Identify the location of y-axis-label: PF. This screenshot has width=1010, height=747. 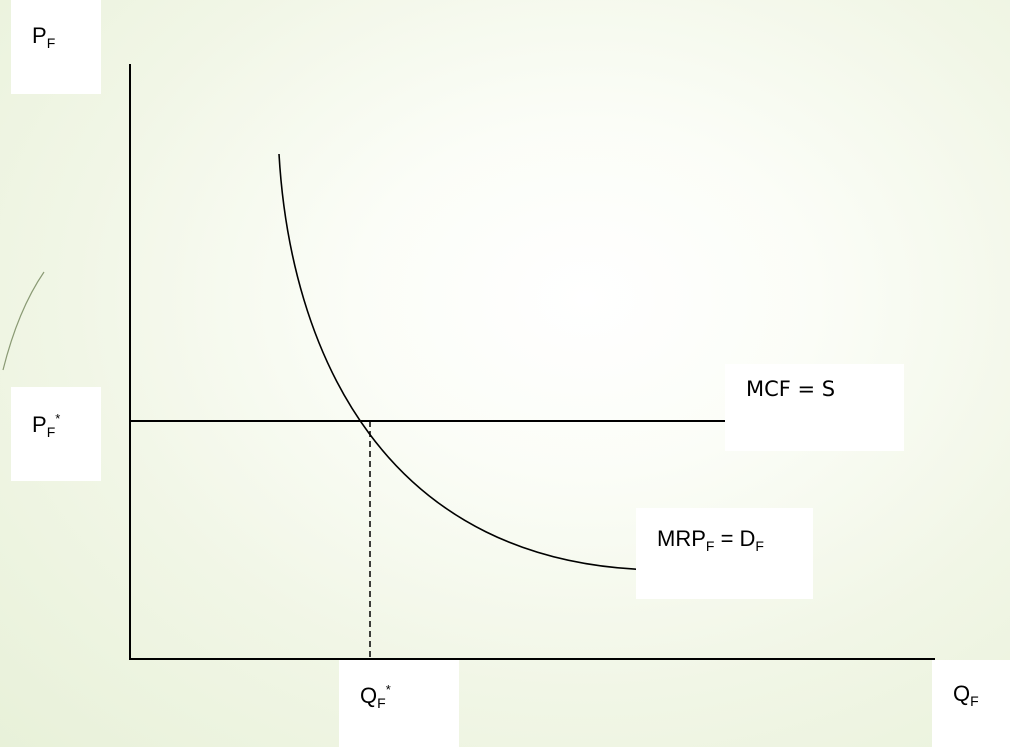
(44, 37).